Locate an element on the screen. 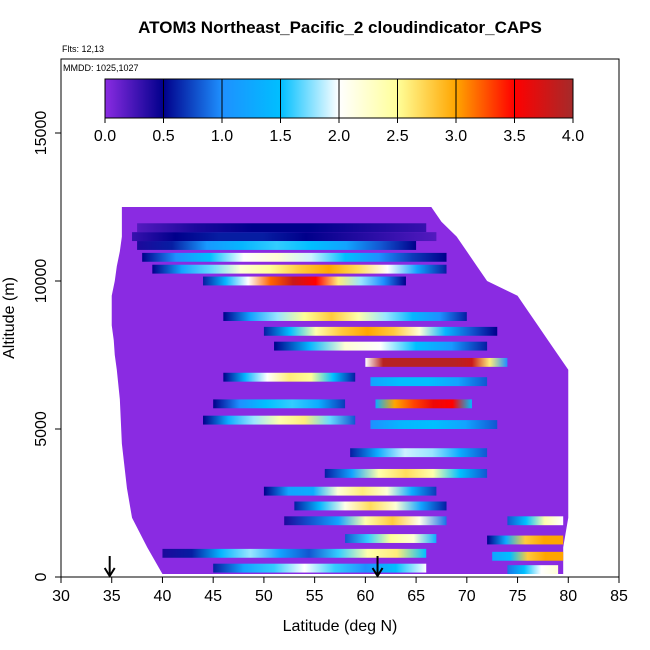 This screenshot has height=650, width=650. flights-annotation: Flts: 12,13 is located at coordinates (83, 49).